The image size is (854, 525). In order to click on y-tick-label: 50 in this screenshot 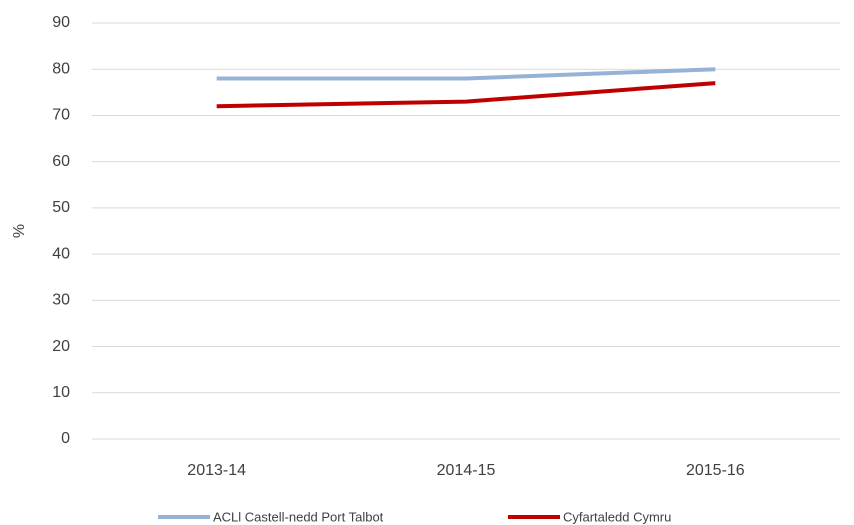, I will do `click(61, 207)`.